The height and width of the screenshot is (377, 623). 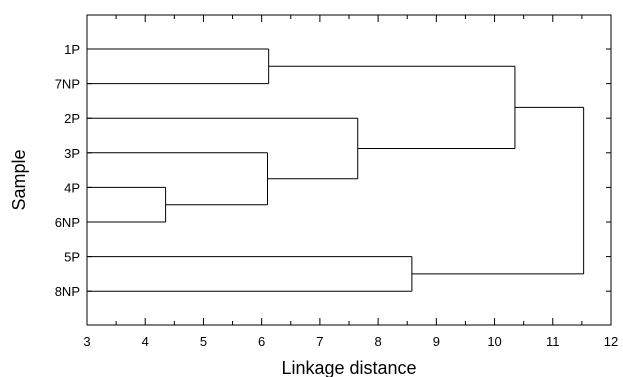 What do you see at coordinates (72, 257) in the screenshot?
I see `leaf-label: 5P` at bounding box center [72, 257].